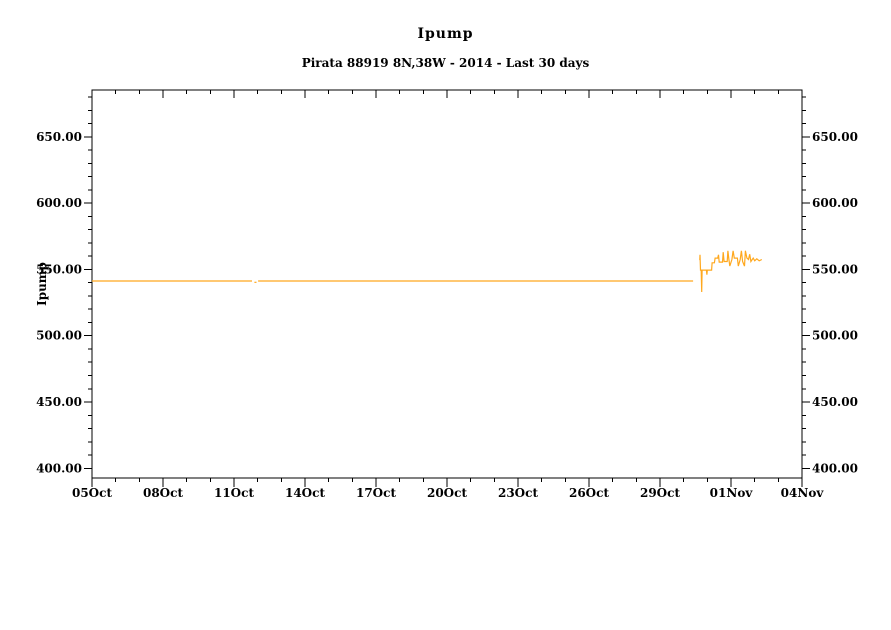  I want to click on x-tick-label: 23Oct, so click(518, 493).